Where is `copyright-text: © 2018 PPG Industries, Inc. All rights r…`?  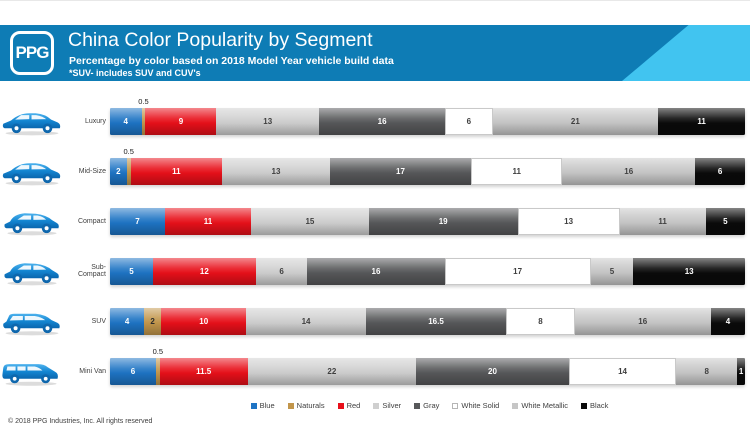
copyright-text: © 2018 PPG Industries, Inc. All rights r… is located at coordinates (80, 421).